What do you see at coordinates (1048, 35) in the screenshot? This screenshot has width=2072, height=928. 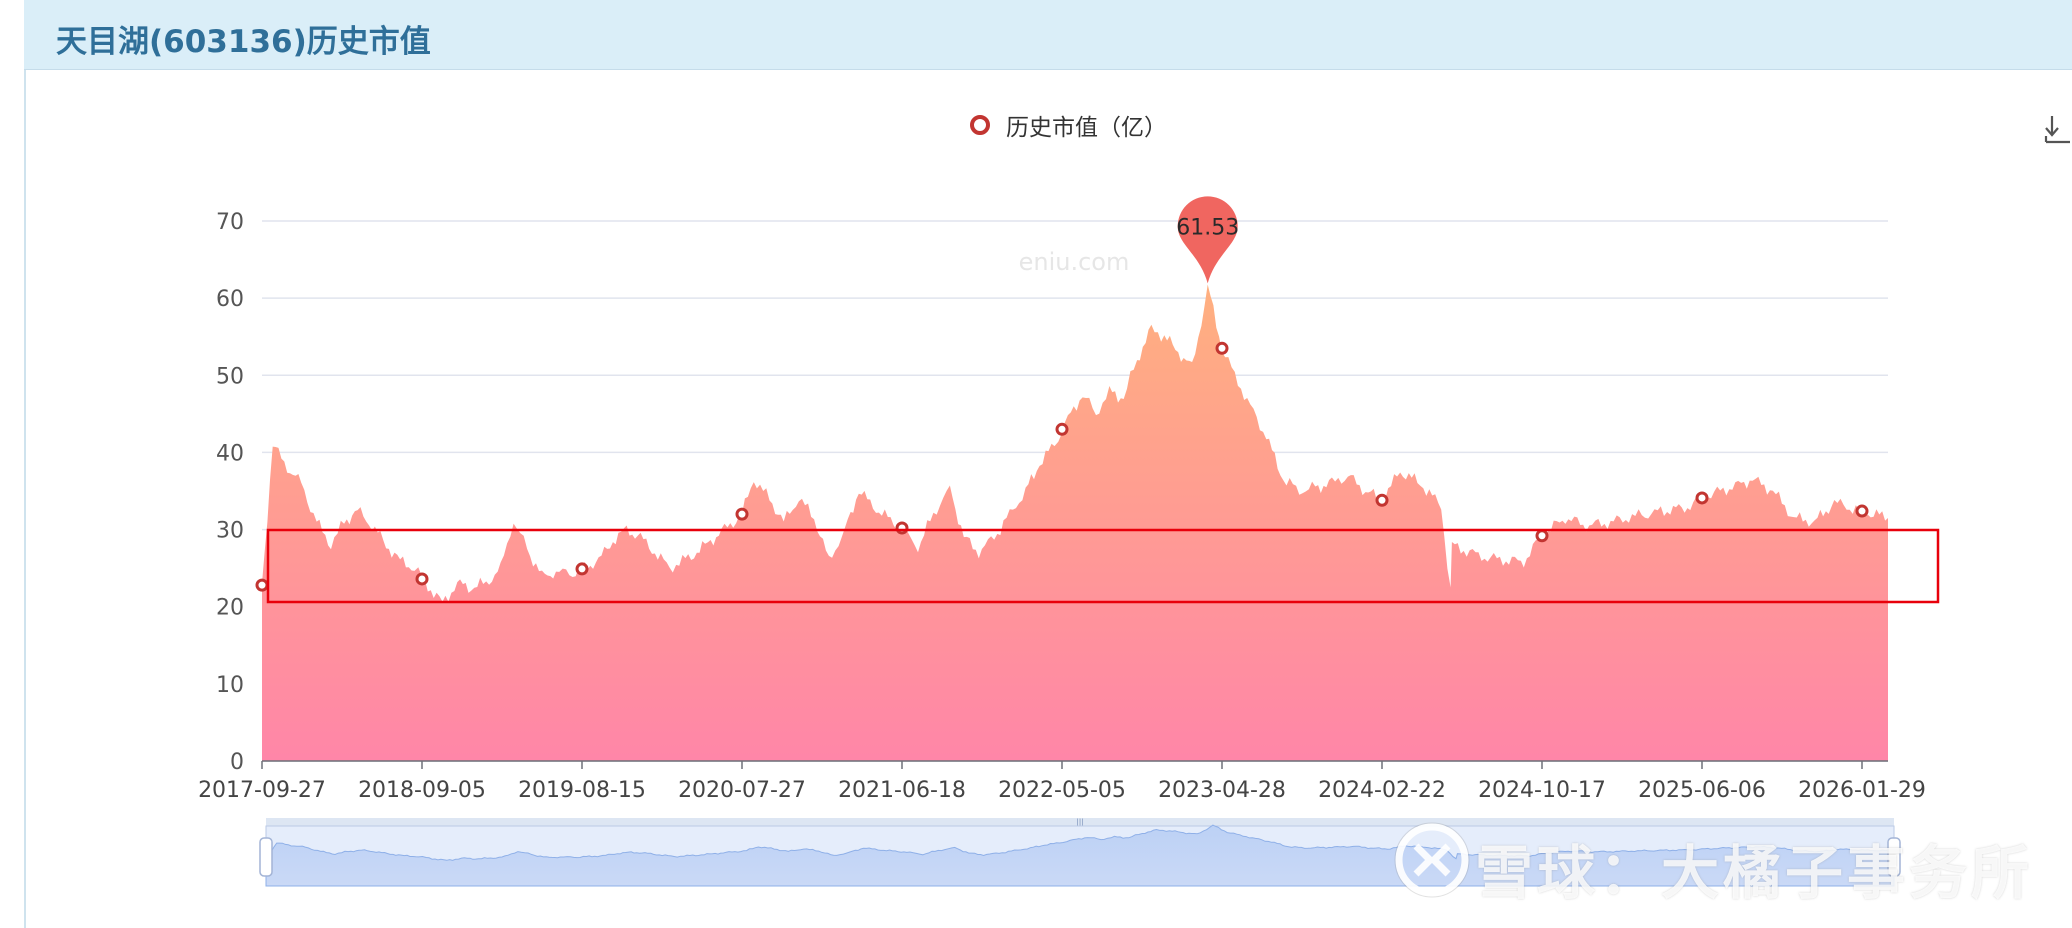 I see `panel-header: 天目湖(603136)历史市值` at bounding box center [1048, 35].